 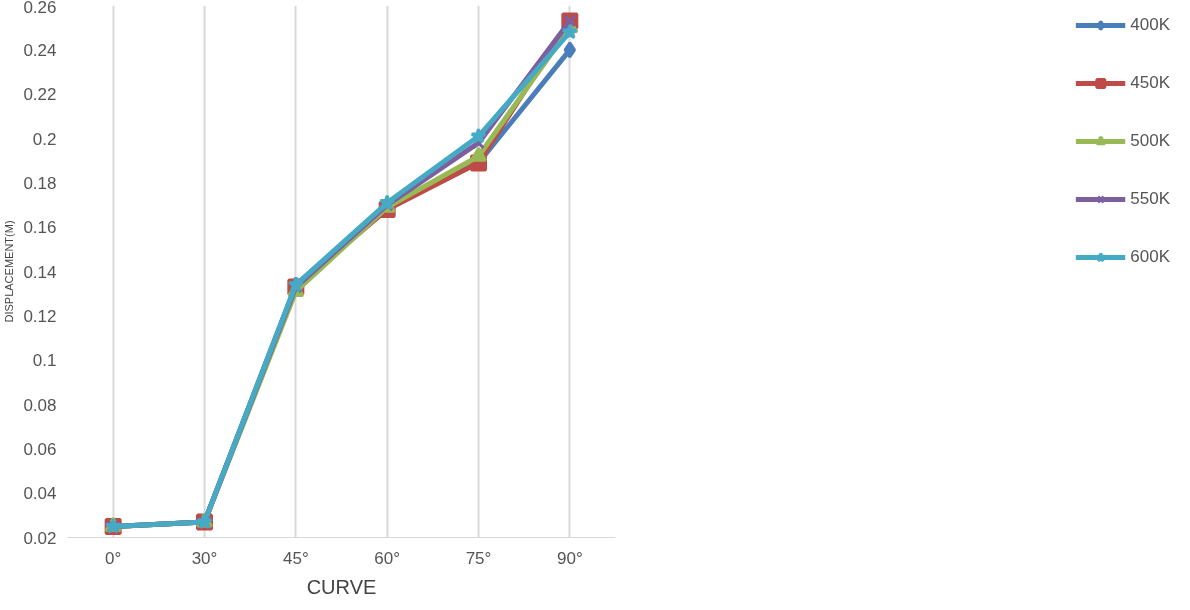 What do you see at coordinates (40, 316) in the screenshot?
I see `y-tick-label: 0.12` at bounding box center [40, 316].